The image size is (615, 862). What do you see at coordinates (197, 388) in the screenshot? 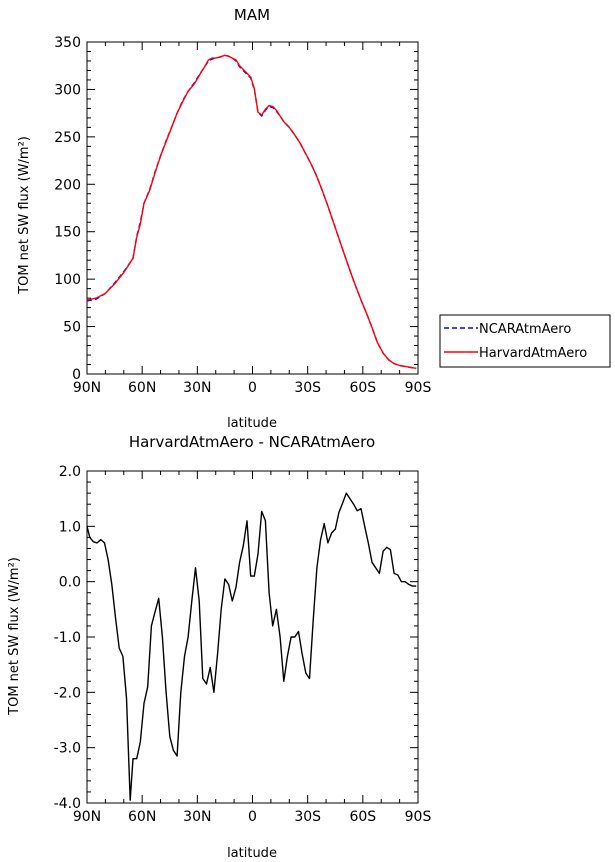
I see `top-chart-xtick-label: 30N` at bounding box center [197, 388].